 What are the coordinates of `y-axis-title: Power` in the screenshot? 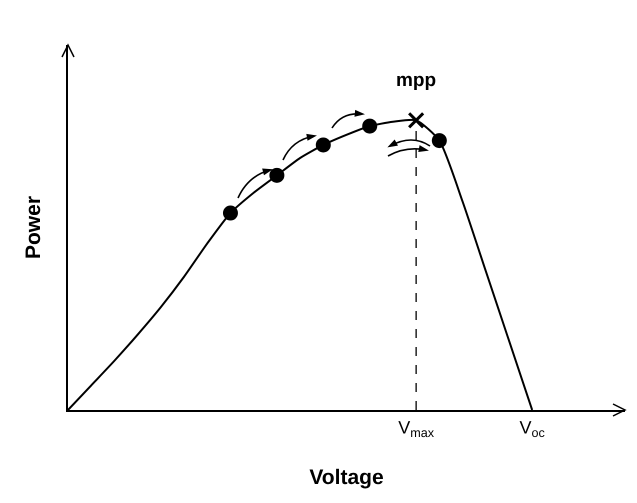 It's located at (33, 228).